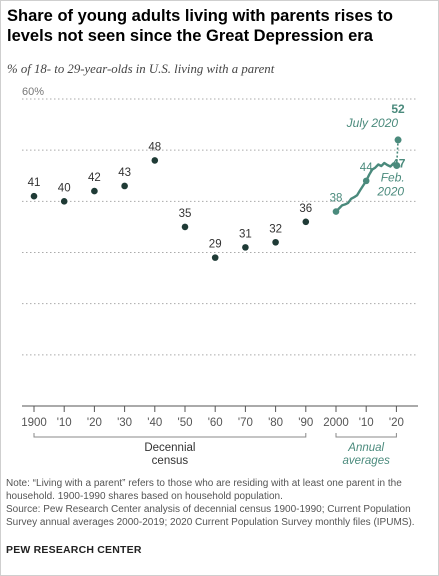 The image size is (439, 576). Describe the element at coordinates (366, 435) in the screenshot. I see `bracket-annual` at that location.